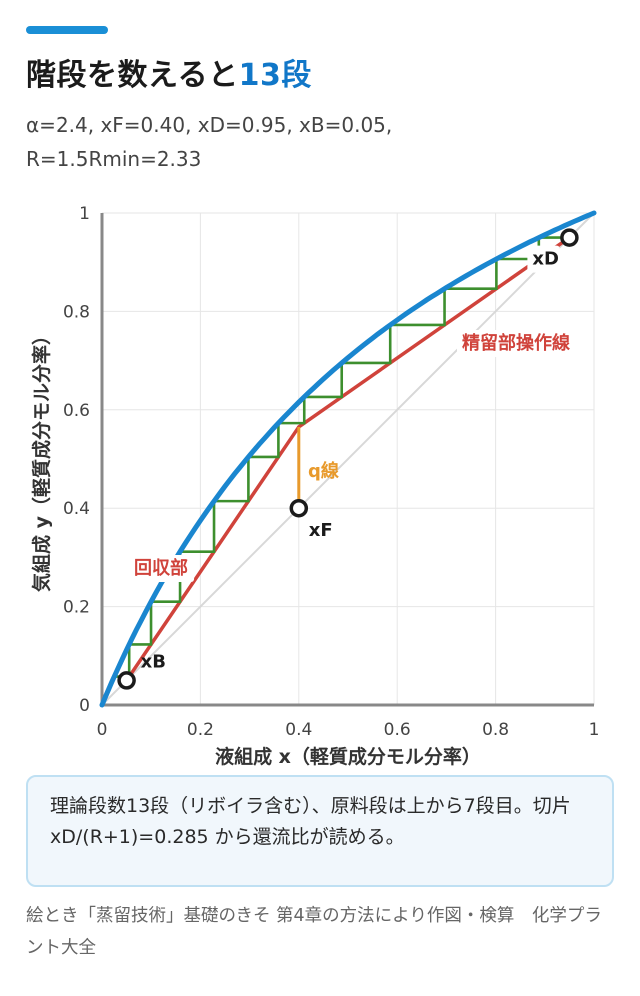 The width and height of the screenshot is (640, 996). What do you see at coordinates (76, 312) in the screenshot?
I see `y-tick-label: 0.8` at bounding box center [76, 312].